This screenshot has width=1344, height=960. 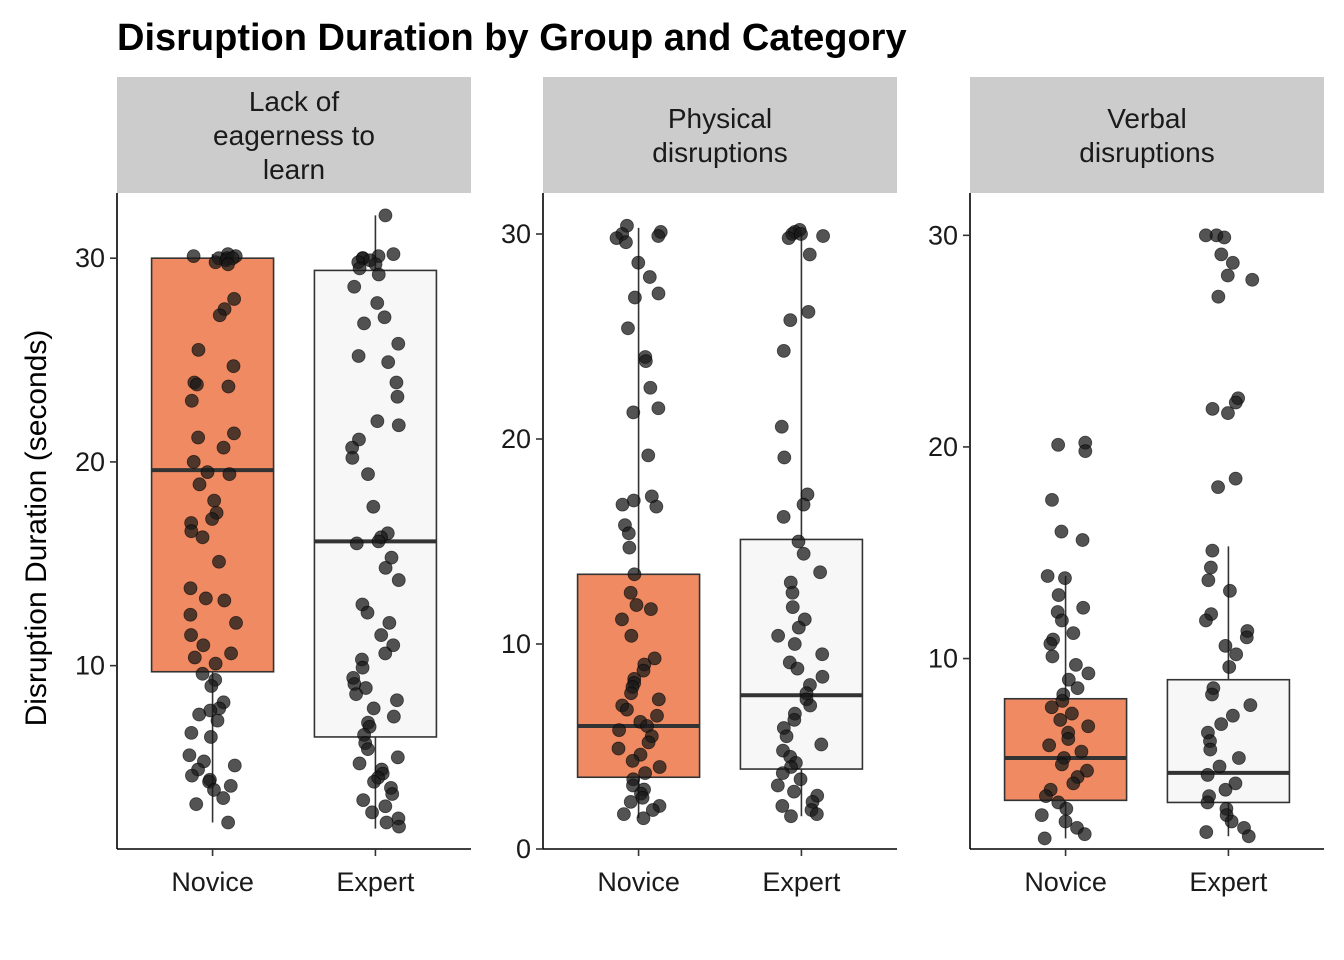 I want to click on y-tick-label: 30, so click(x=90, y=258).